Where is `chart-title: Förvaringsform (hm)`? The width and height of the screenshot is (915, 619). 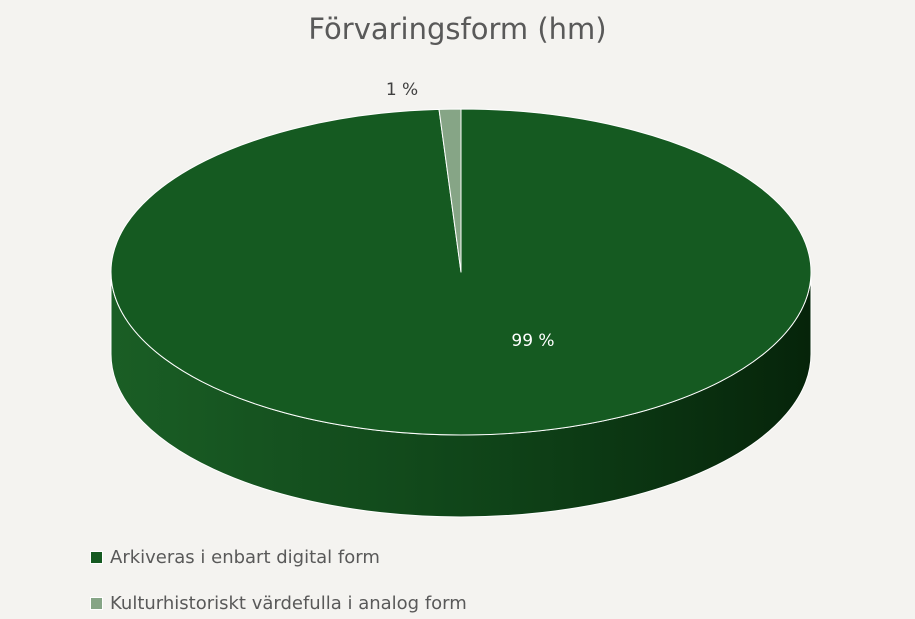
chart-title: Förvaringsform (hm) is located at coordinates (457, 29).